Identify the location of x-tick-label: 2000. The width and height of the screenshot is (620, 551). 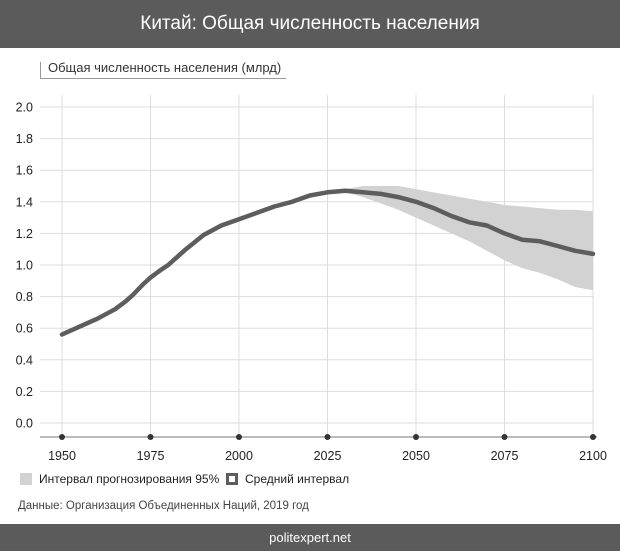
(239, 456).